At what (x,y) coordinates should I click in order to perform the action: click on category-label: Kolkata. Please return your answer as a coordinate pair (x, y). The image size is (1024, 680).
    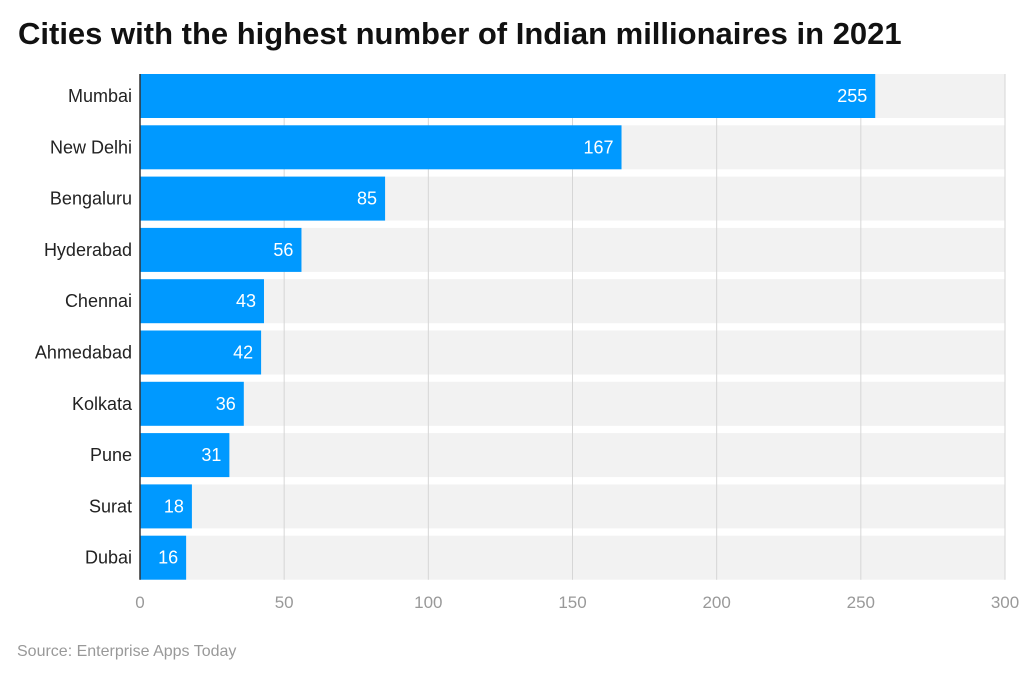
    Looking at the image, I should click on (102, 404).